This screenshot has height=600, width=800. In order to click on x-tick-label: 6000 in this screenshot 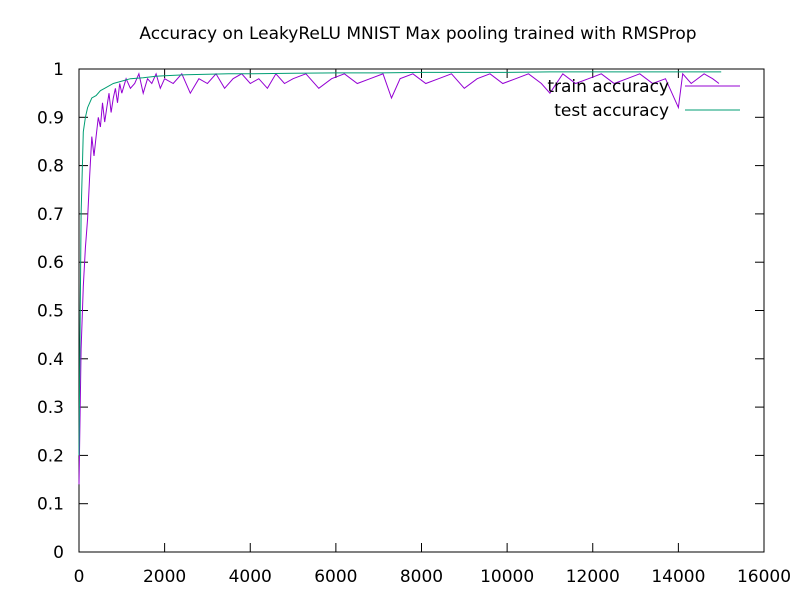, I will do `click(335, 577)`.